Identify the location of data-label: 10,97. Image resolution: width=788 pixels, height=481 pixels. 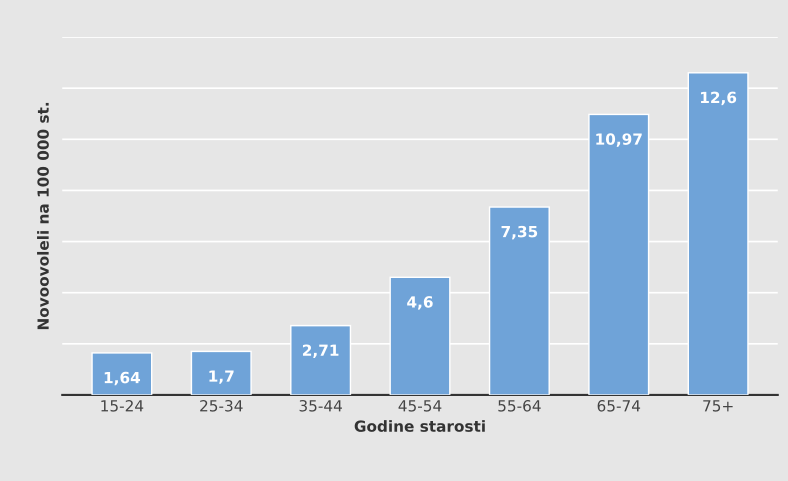
(619, 140).